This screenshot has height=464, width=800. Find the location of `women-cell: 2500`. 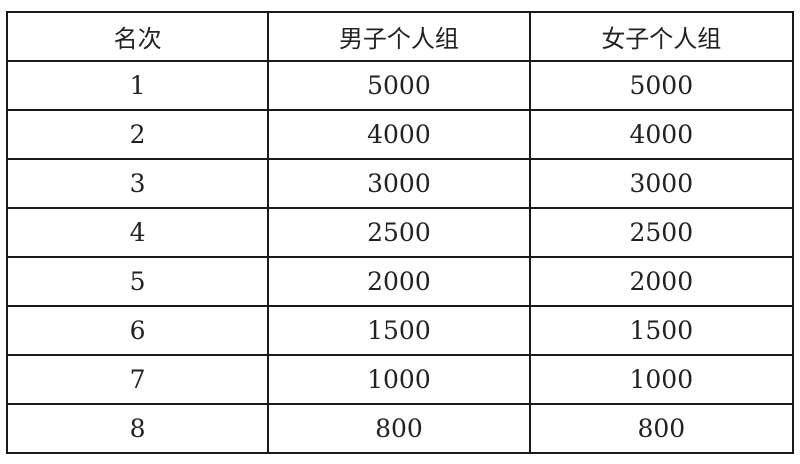

women-cell: 2500 is located at coordinates (661, 232).